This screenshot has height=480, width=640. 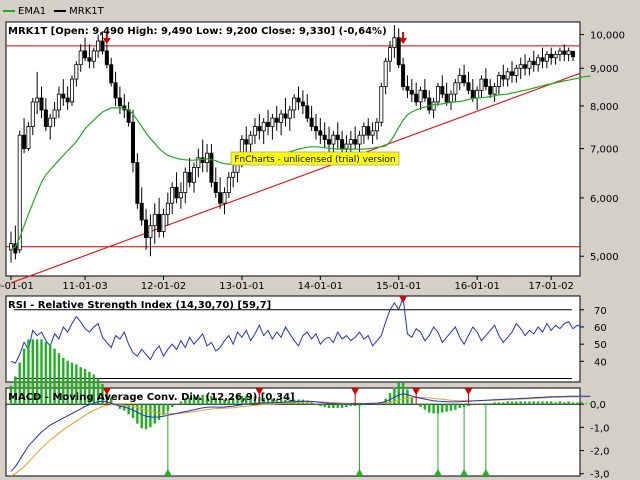 I want to click on macd-y-tick-label: -2,0, so click(x=600, y=452).